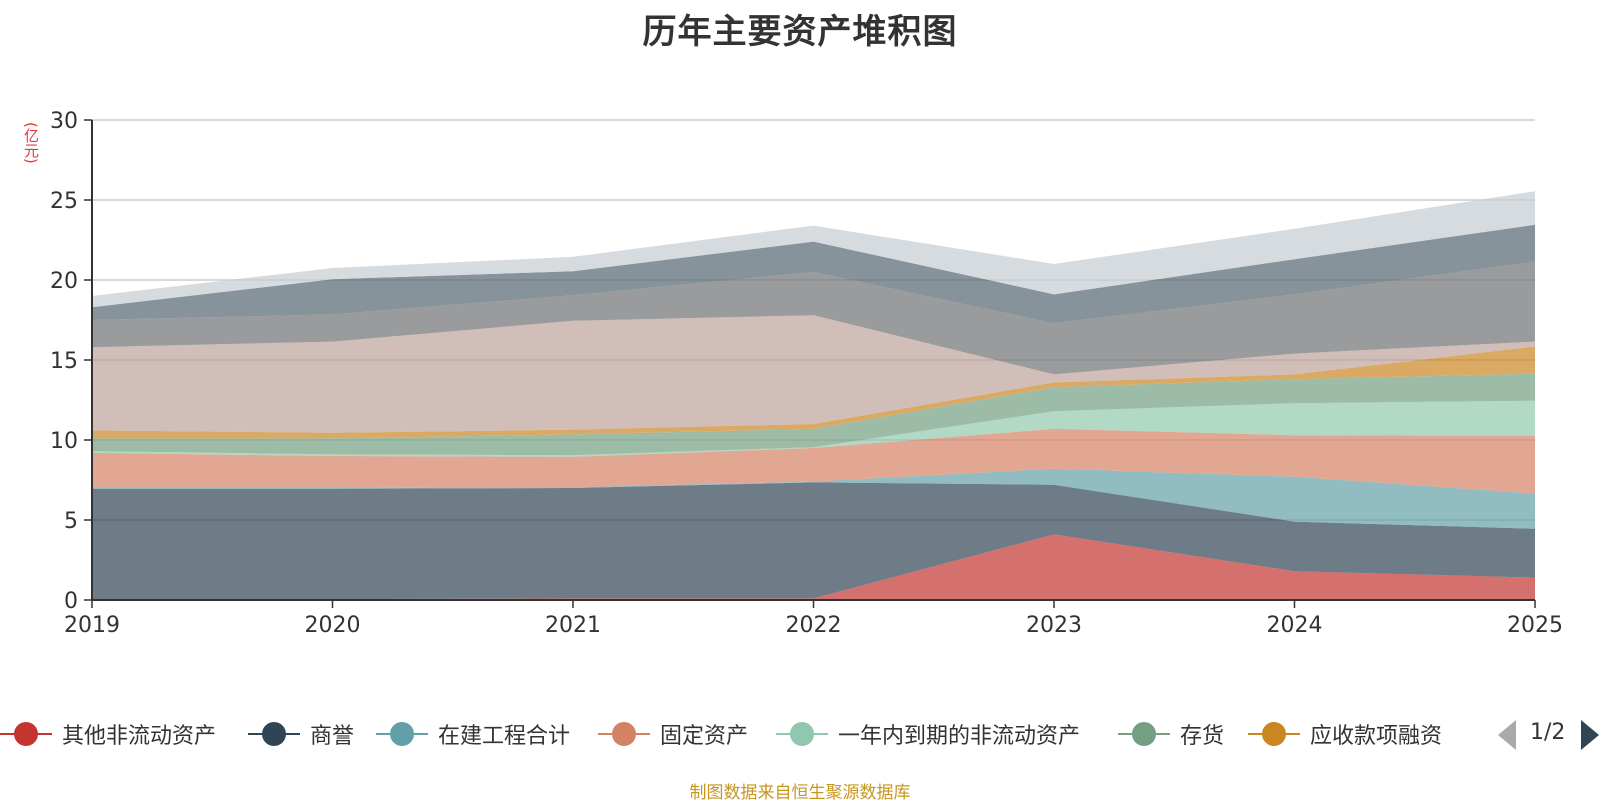  I want to click on legend-item: 在建工程合计, so click(473, 734).